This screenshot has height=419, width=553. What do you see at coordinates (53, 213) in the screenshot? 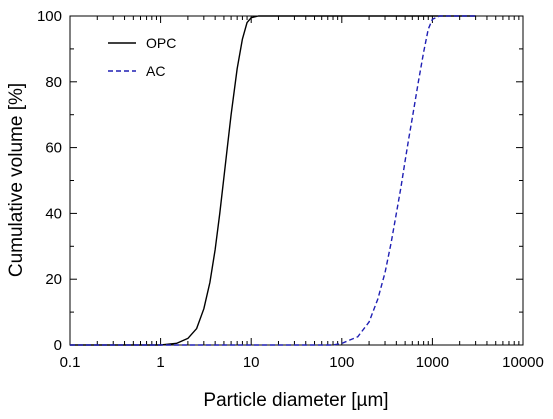
I see `y-tick-label: 40` at bounding box center [53, 213].